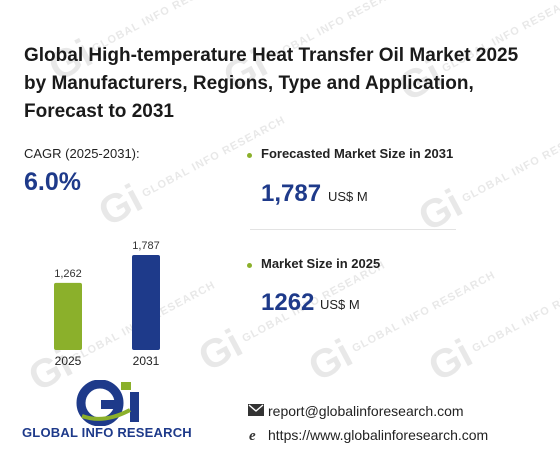 The height and width of the screenshot is (460, 560). What do you see at coordinates (256, 410) in the screenshot?
I see `email-icon` at bounding box center [256, 410].